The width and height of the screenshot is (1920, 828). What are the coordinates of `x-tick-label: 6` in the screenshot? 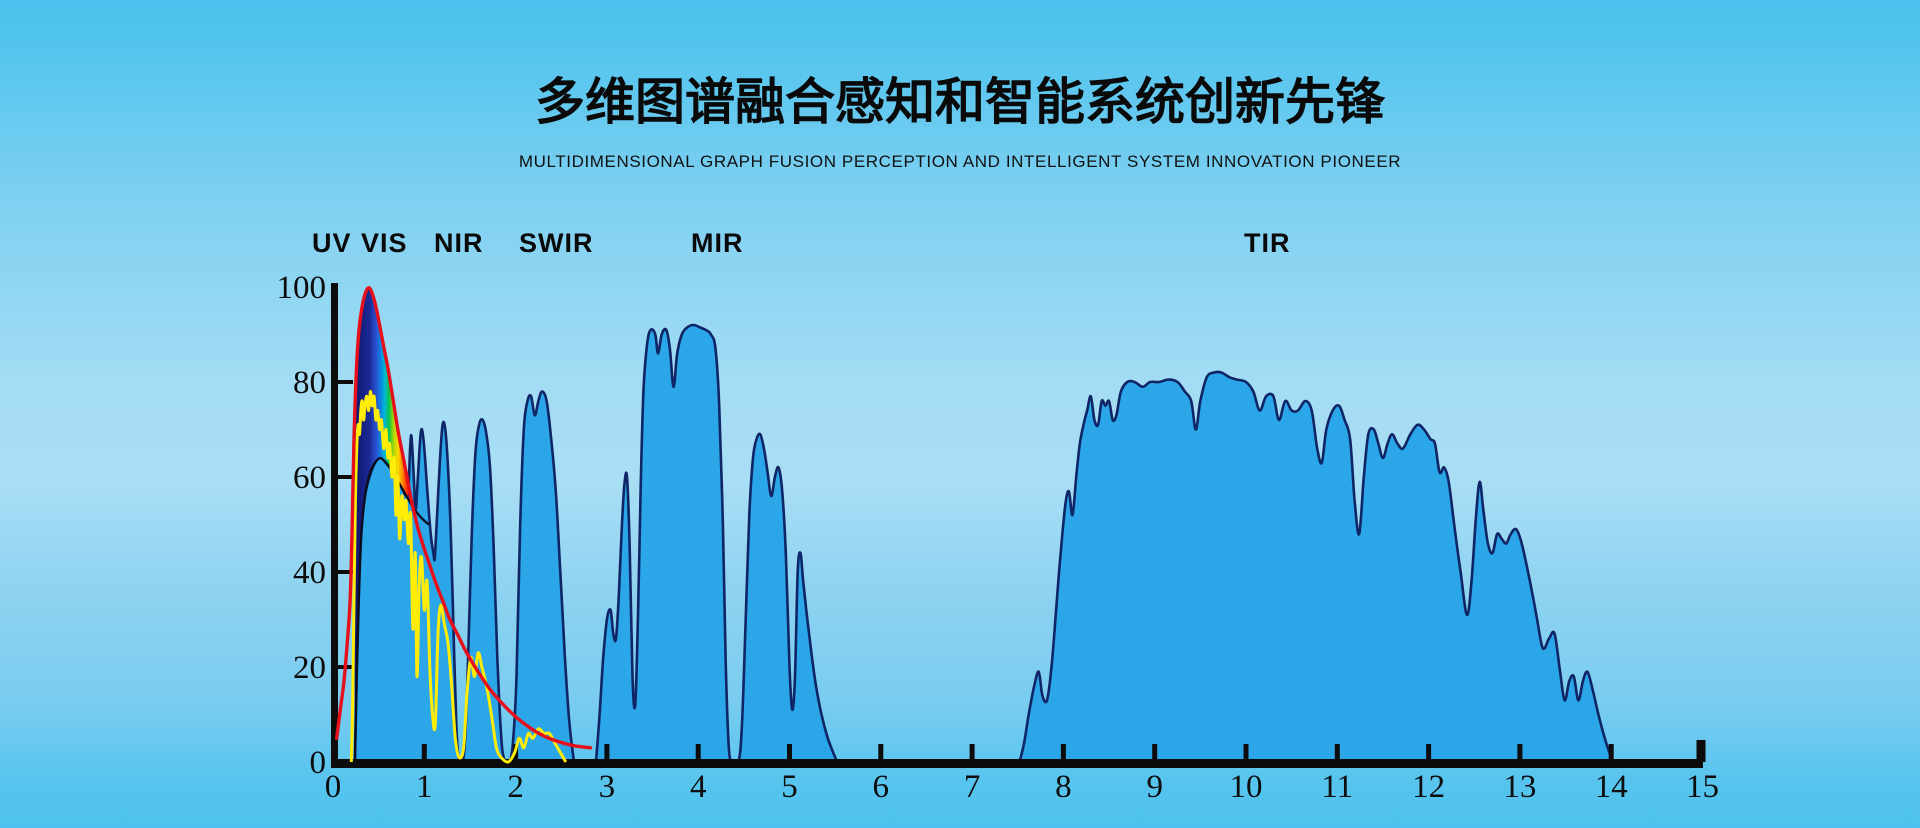 It's located at (881, 787).